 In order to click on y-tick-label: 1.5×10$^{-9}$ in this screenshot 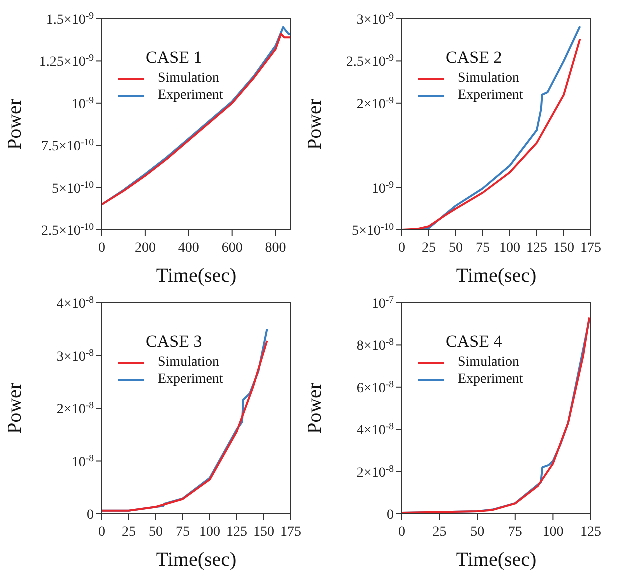, I will do `click(70, 19)`.